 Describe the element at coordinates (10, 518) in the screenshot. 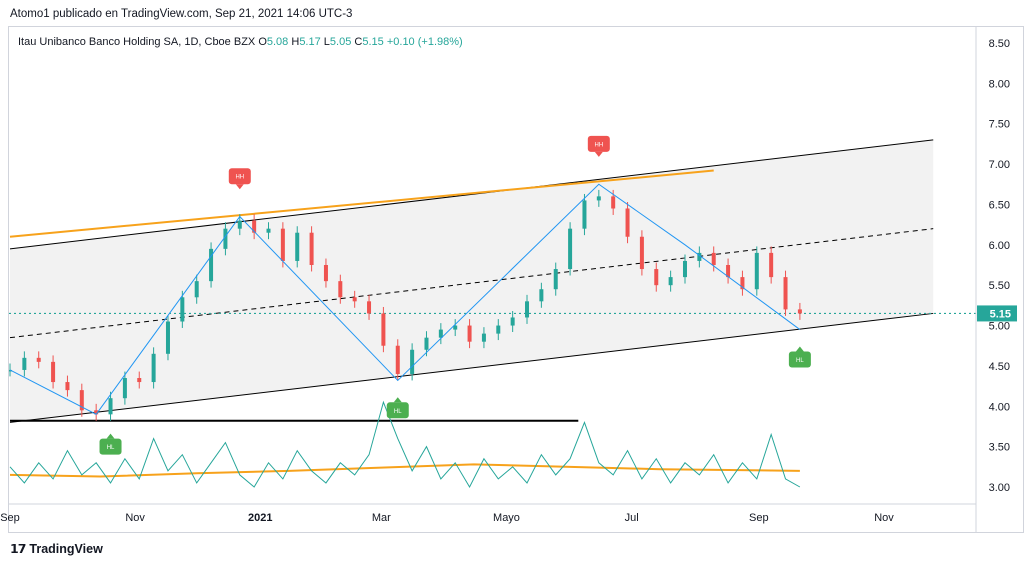

I see `time-tick-label: Sep` at that location.